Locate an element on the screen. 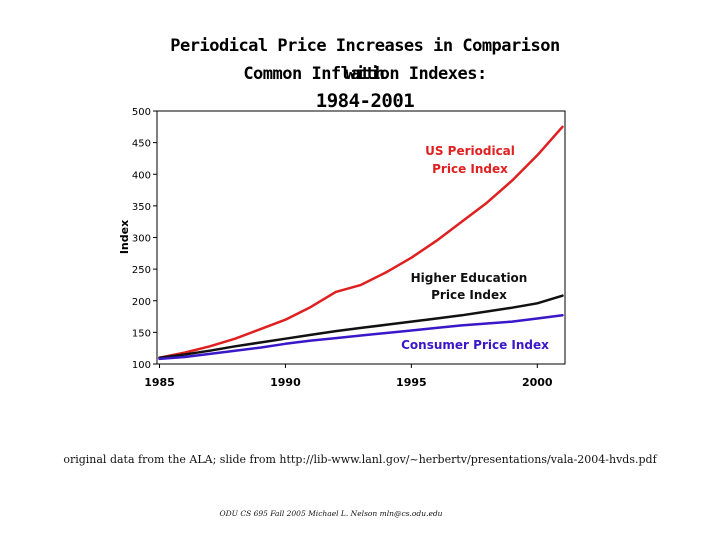  y-tick-label: 450 is located at coordinates (141, 144).